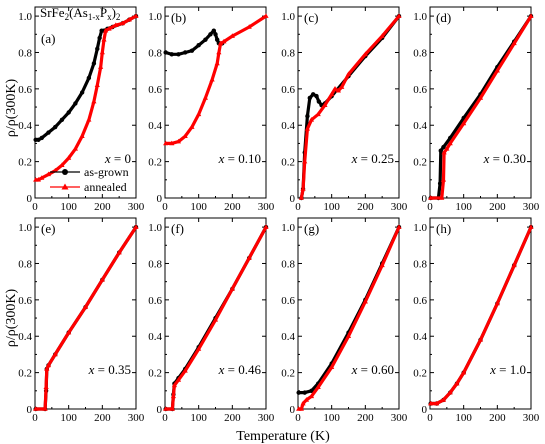  What do you see at coordinates (106, 172) in the screenshot?
I see `legend-label-as-grown: as-grown` at bounding box center [106, 172].